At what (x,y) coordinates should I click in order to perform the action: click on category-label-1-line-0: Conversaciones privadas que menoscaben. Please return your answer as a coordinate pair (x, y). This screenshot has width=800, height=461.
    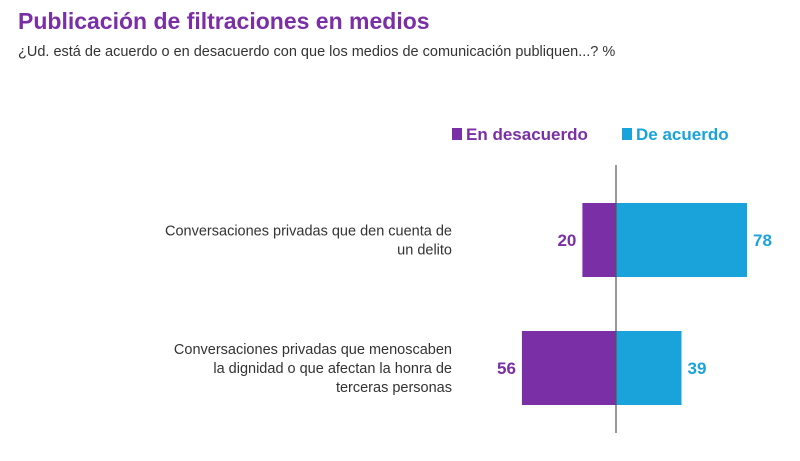
    Looking at the image, I should click on (313, 350).